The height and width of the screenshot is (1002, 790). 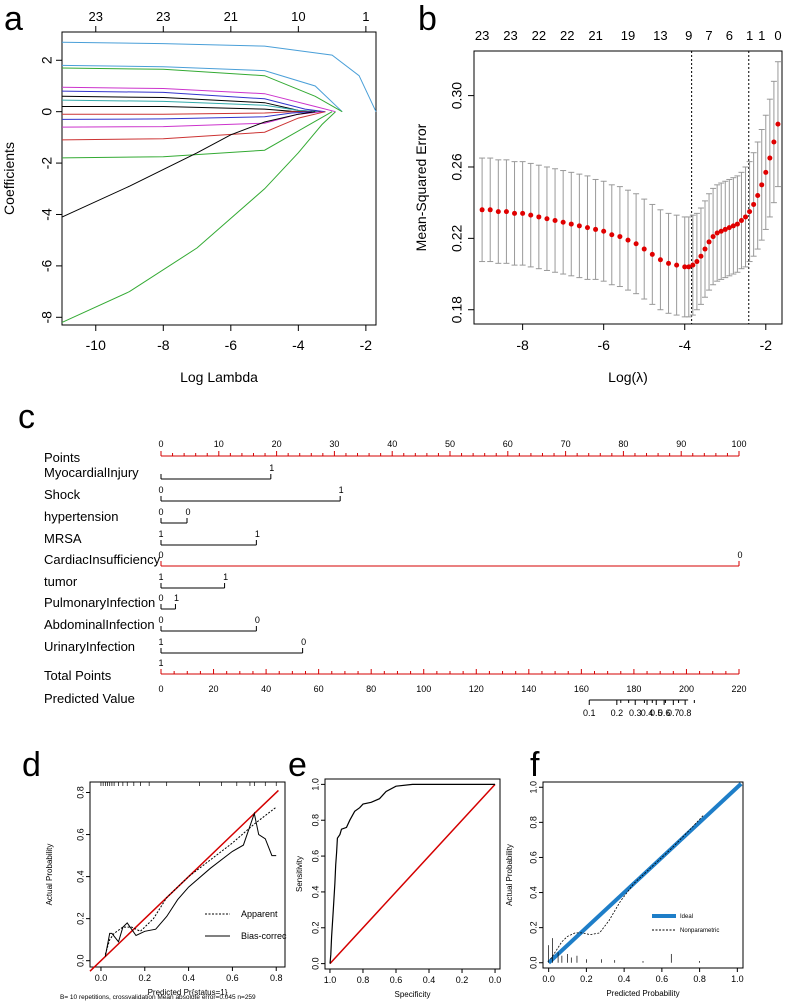 I want to click on x-tick-label: 0.6, so click(x=232, y=978).